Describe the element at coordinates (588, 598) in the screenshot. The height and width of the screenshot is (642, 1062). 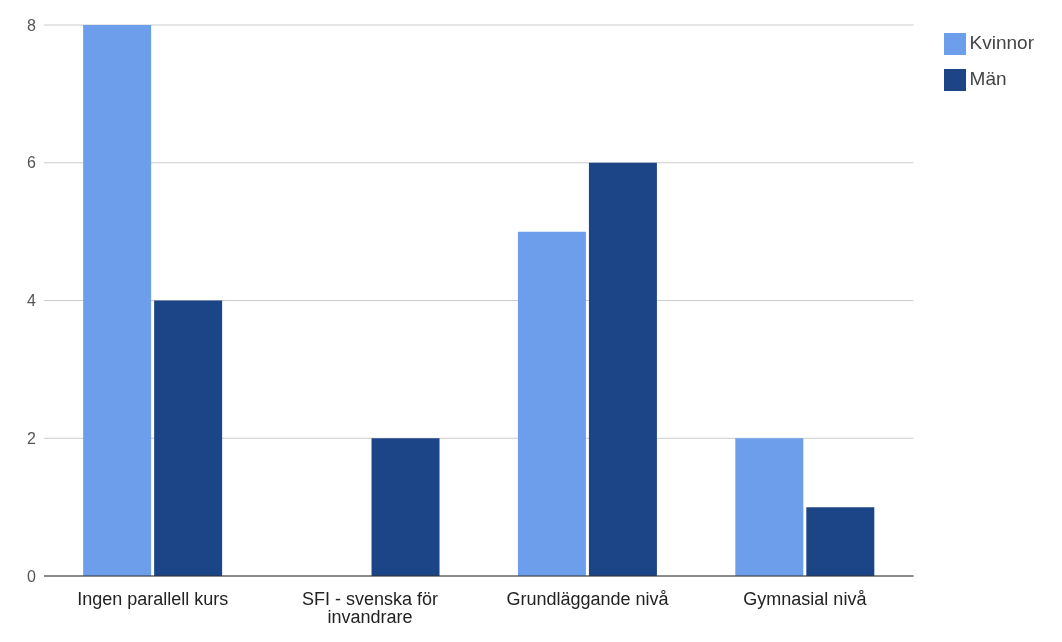
I see `x-tick-label: Grundläggande nivå` at that location.